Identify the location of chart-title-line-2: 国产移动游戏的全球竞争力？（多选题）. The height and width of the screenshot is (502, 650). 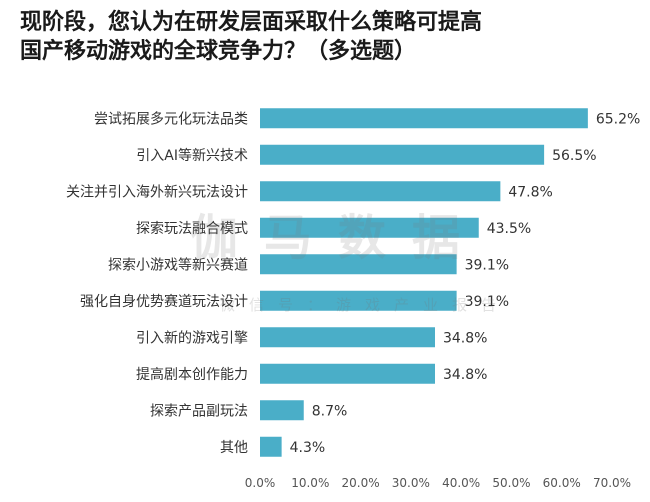
(218, 51).